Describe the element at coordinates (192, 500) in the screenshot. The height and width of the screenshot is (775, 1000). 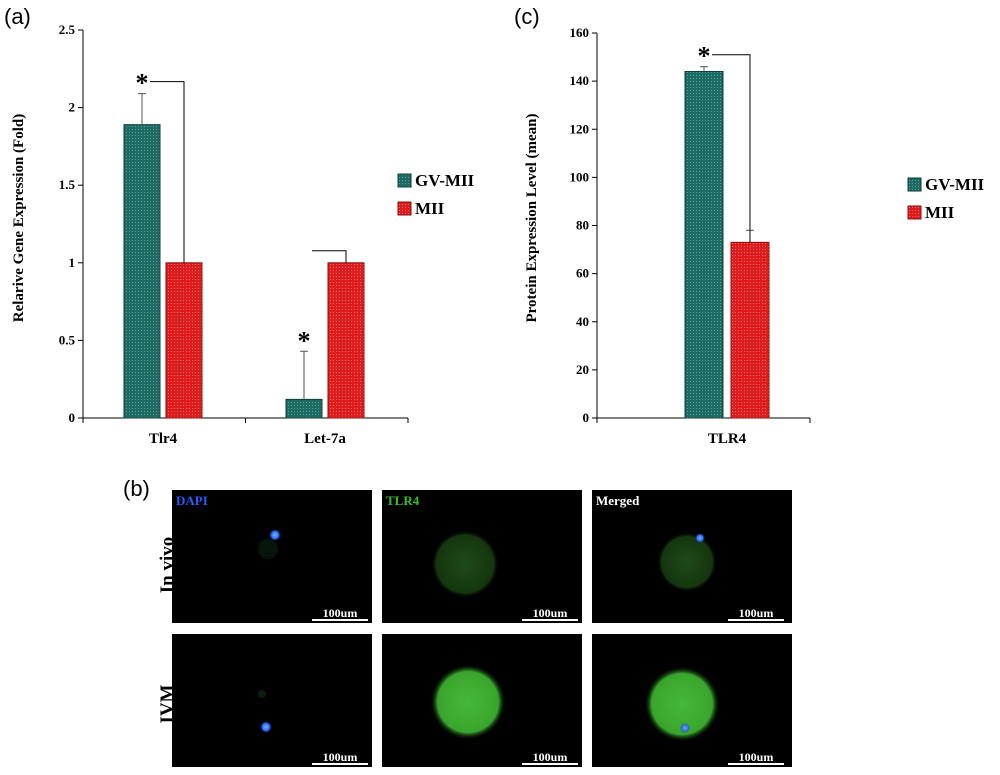
I see `channel-label-dapi: DAPI` at that location.